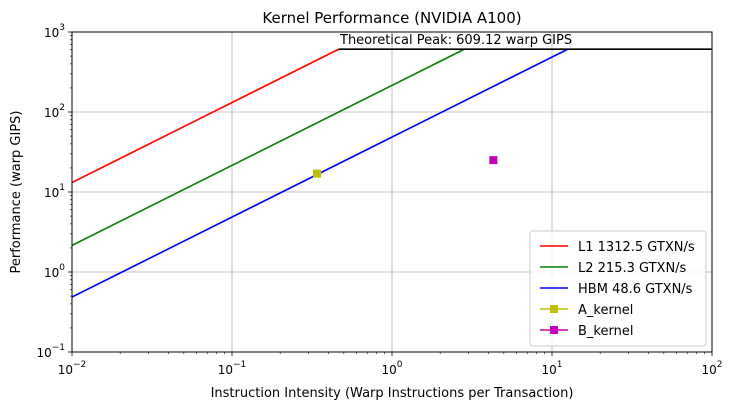  Describe the element at coordinates (391, 368) in the screenshot. I see `x-tick-label: 10⁰` at that location.